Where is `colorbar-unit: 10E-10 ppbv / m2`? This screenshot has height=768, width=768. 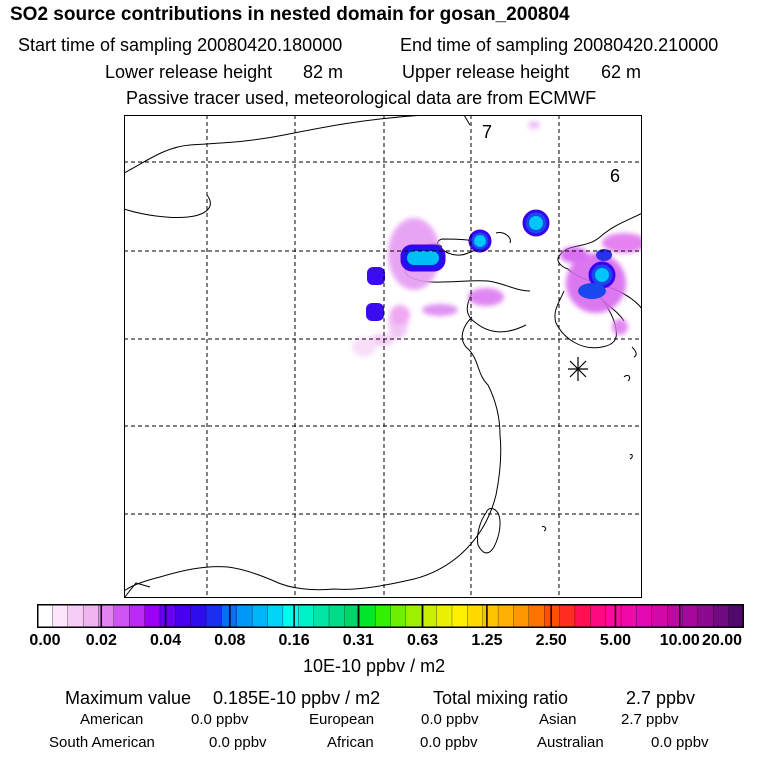 colorbar-unit: 10E-10 ppbv / m2 is located at coordinates (374, 666).